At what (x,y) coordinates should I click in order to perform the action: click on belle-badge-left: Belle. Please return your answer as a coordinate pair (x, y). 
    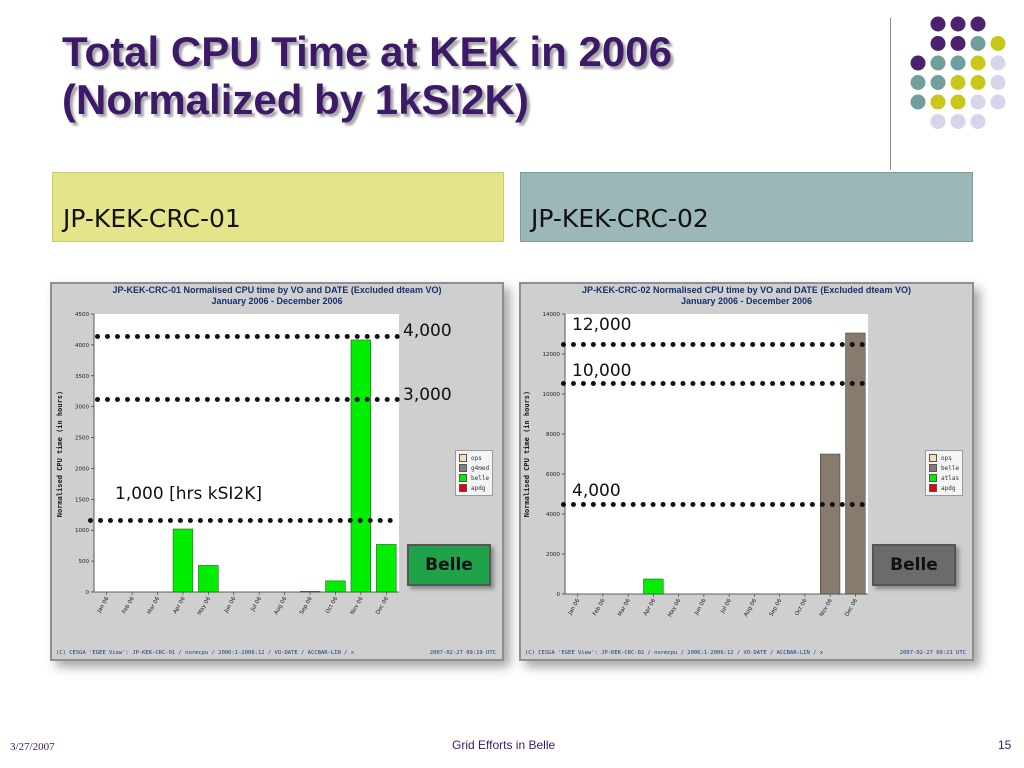
    Looking at the image, I should click on (449, 565).